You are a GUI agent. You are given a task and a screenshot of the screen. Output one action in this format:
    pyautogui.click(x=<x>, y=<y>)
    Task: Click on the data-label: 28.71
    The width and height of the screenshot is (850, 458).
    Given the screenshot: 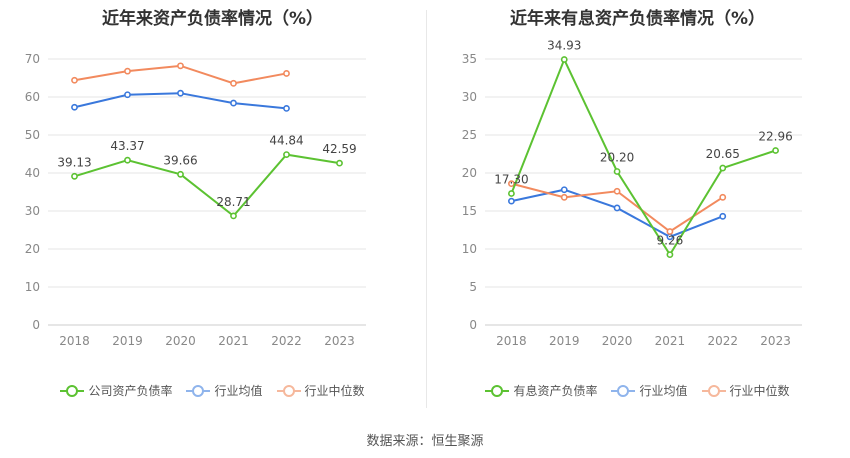 What is the action you would take?
    pyautogui.click(x=233, y=202)
    